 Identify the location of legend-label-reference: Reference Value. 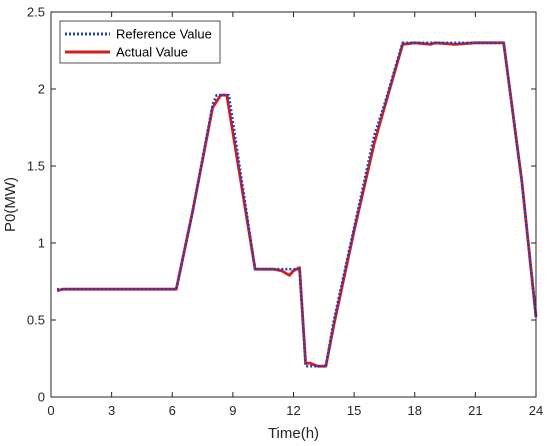
(164, 34).